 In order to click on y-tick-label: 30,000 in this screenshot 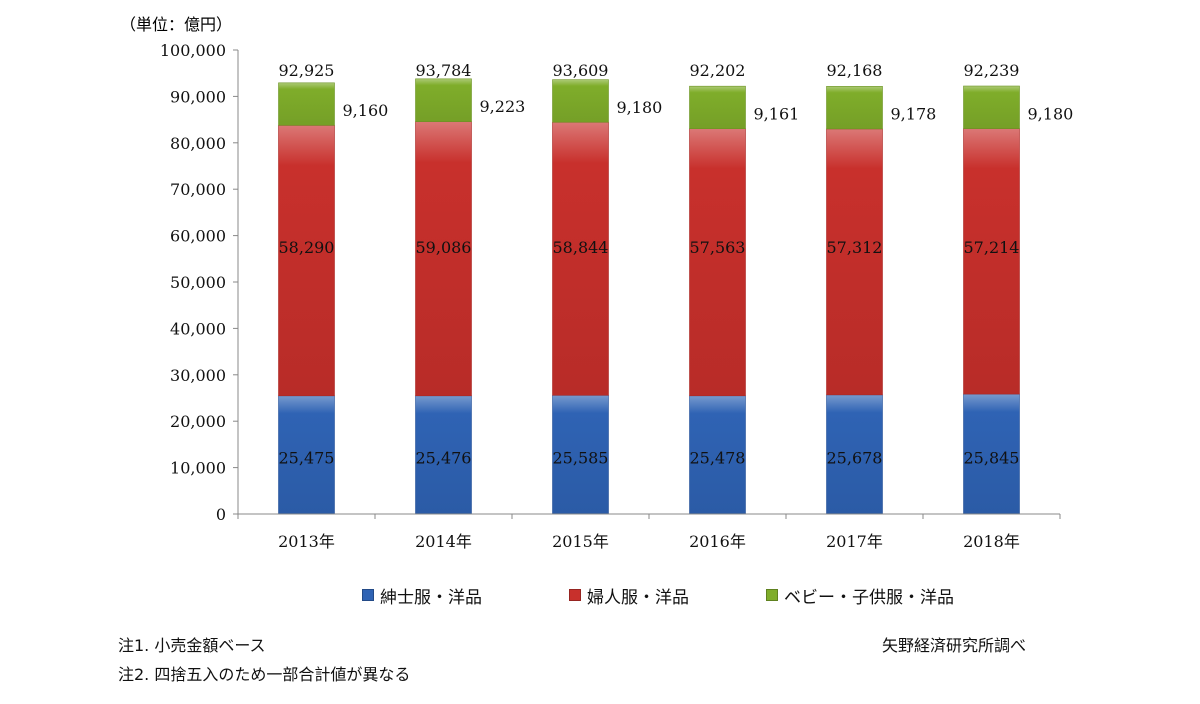, I will do `click(198, 375)`.